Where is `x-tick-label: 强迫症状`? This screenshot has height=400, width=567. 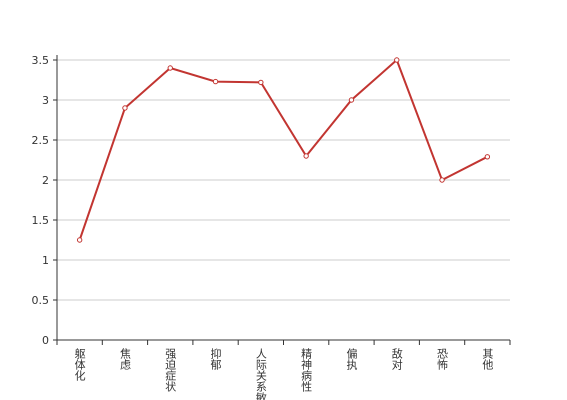
x-tick-label: 强迫症状 is located at coordinates (170, 370).